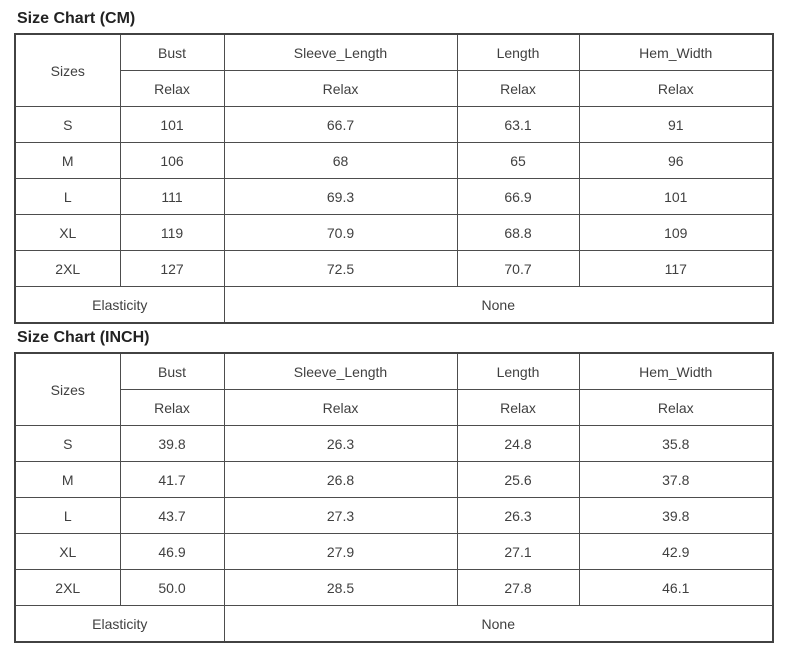  Describe the element at coordinates (76, 18) in the screenshot. I see `size-chart-cm-title: Size Chart (CM)` at that location.